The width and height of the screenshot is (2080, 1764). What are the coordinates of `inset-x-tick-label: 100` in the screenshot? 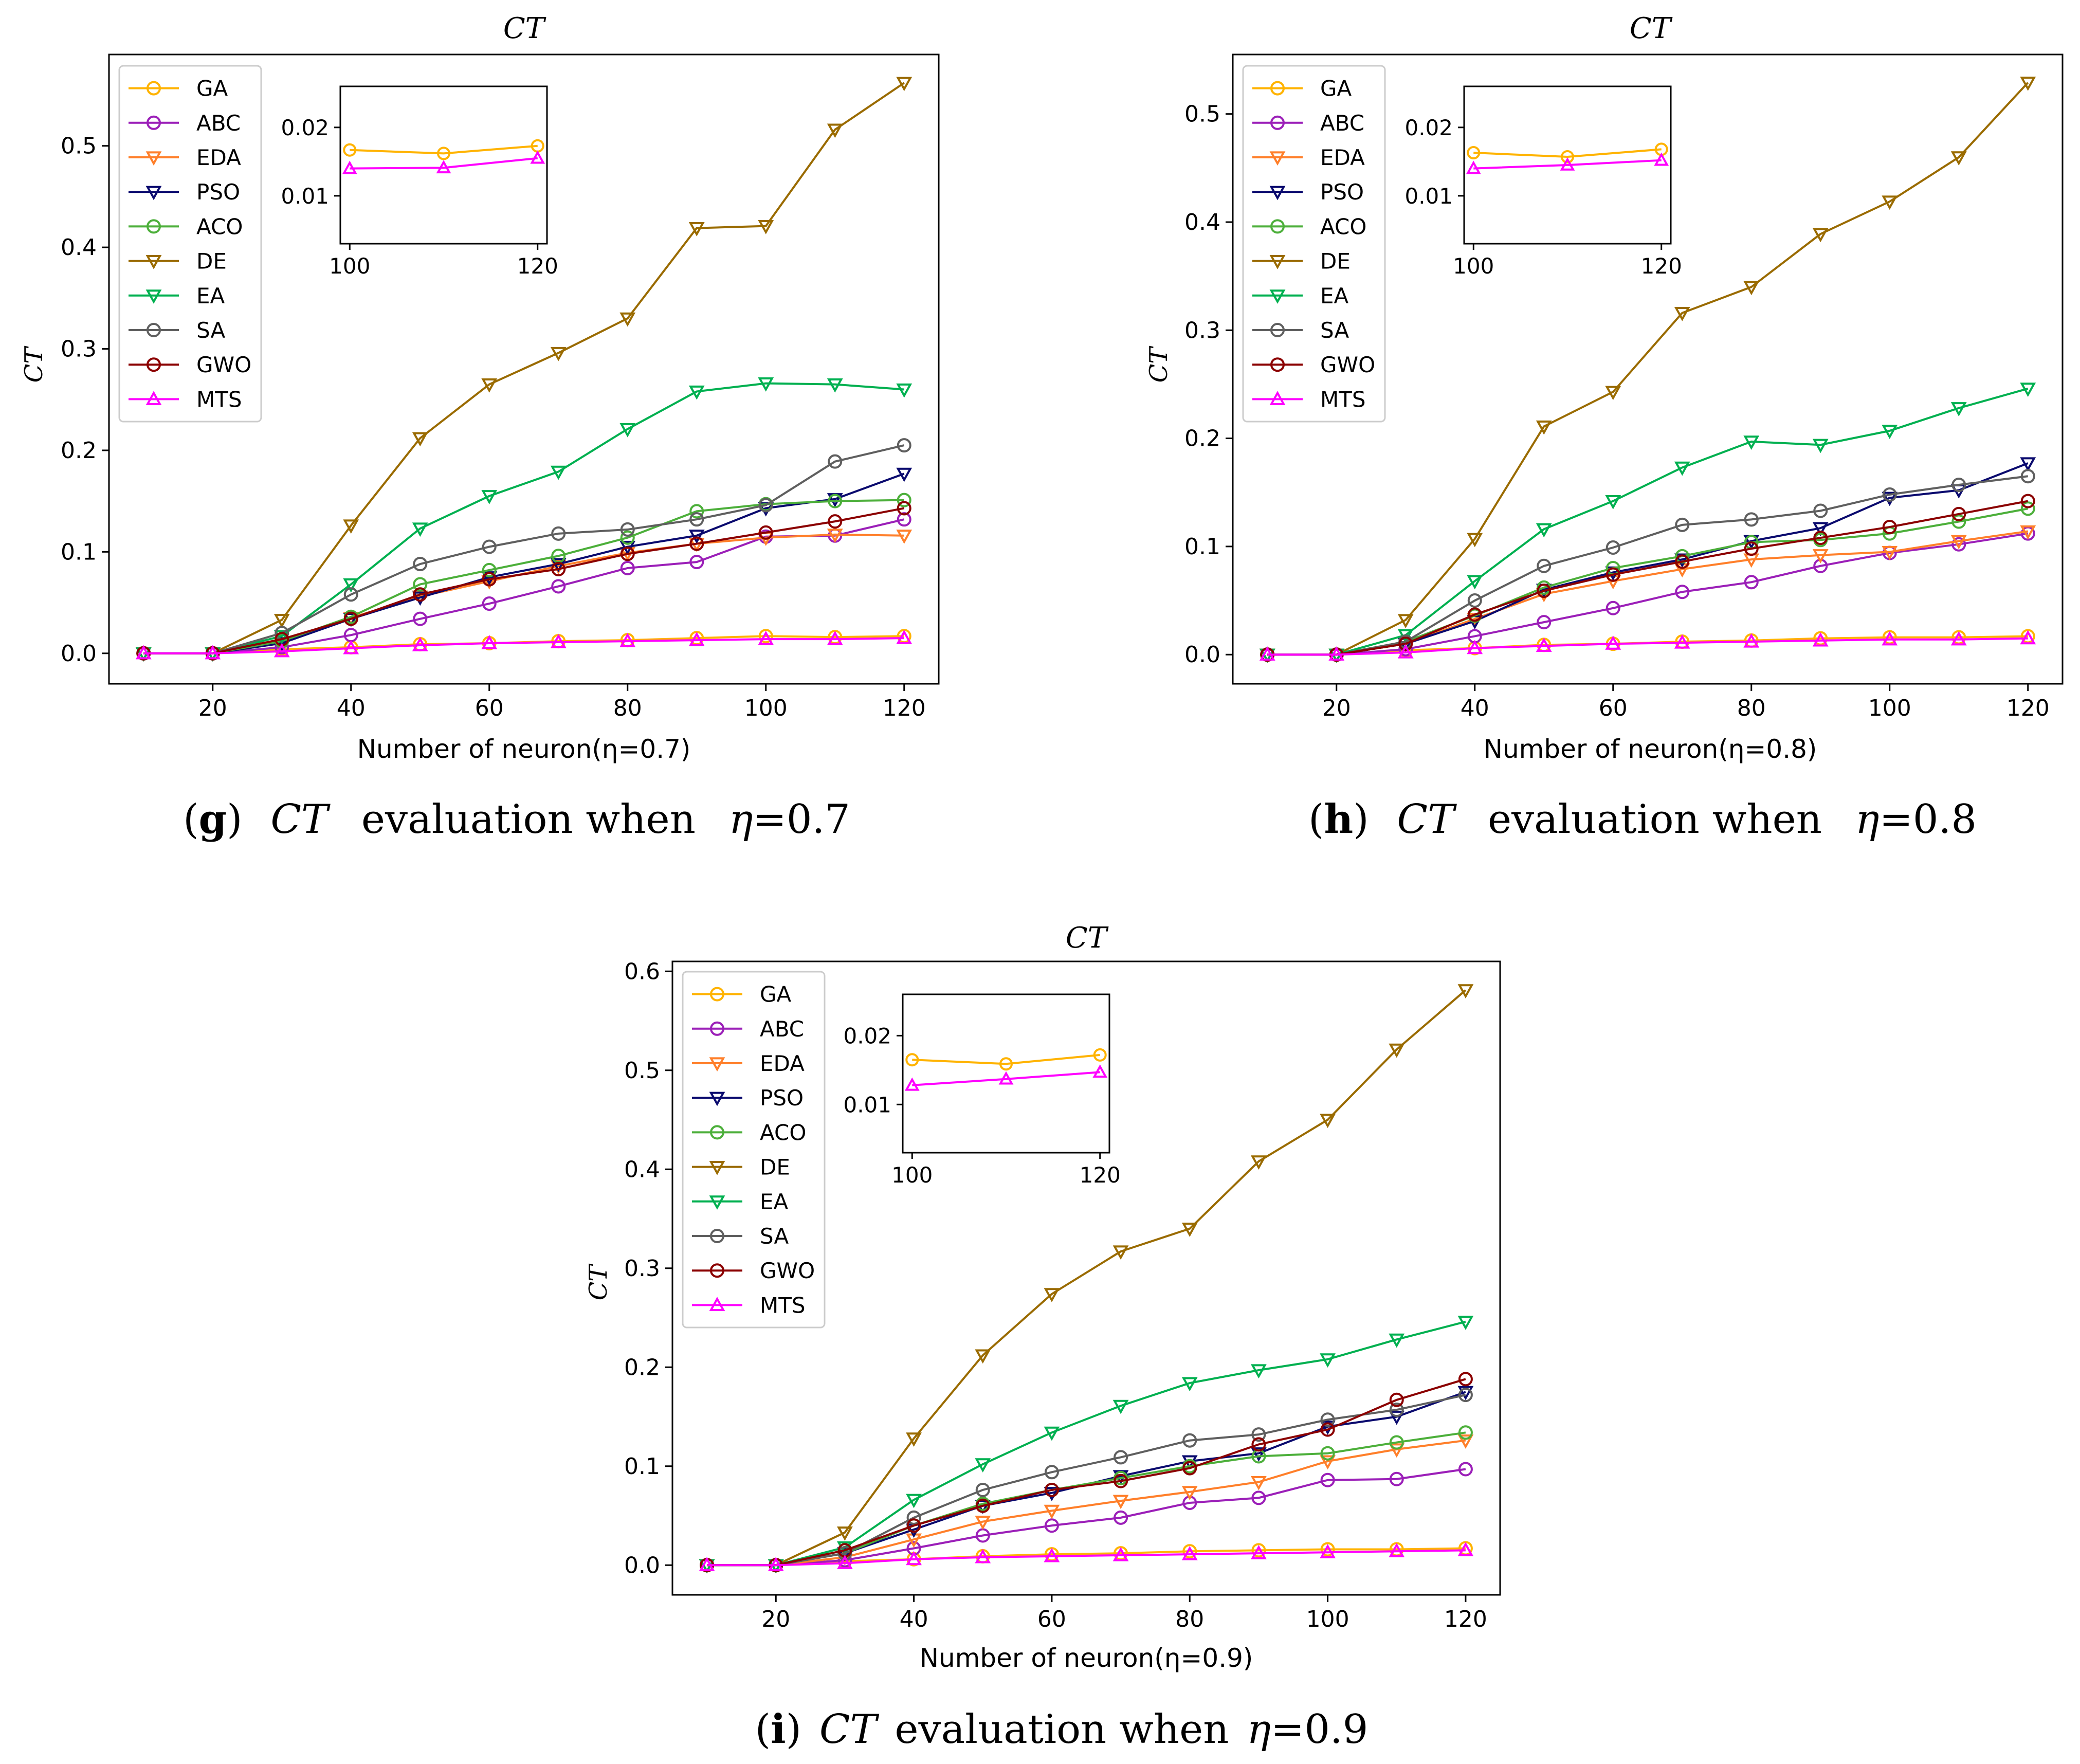 It's located at (1474, 266).